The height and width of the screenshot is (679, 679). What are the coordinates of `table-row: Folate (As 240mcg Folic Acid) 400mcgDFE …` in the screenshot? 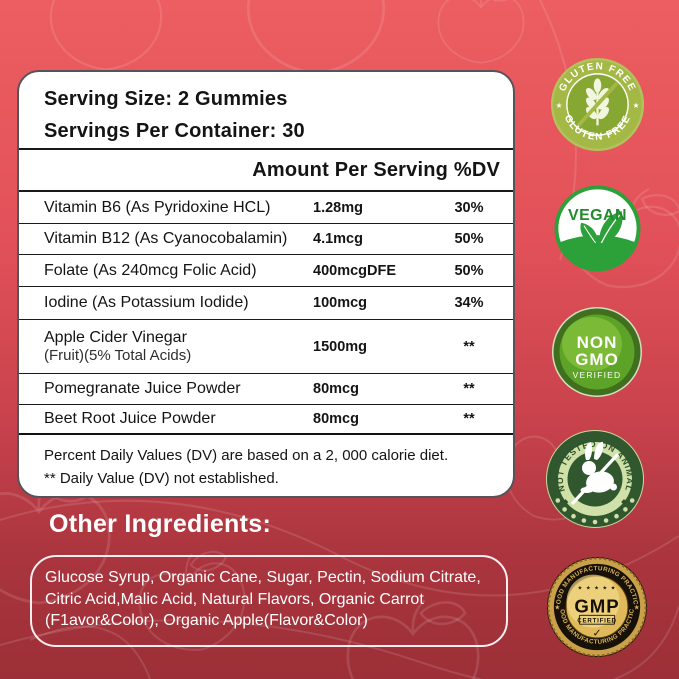 It's located at (266, 271).